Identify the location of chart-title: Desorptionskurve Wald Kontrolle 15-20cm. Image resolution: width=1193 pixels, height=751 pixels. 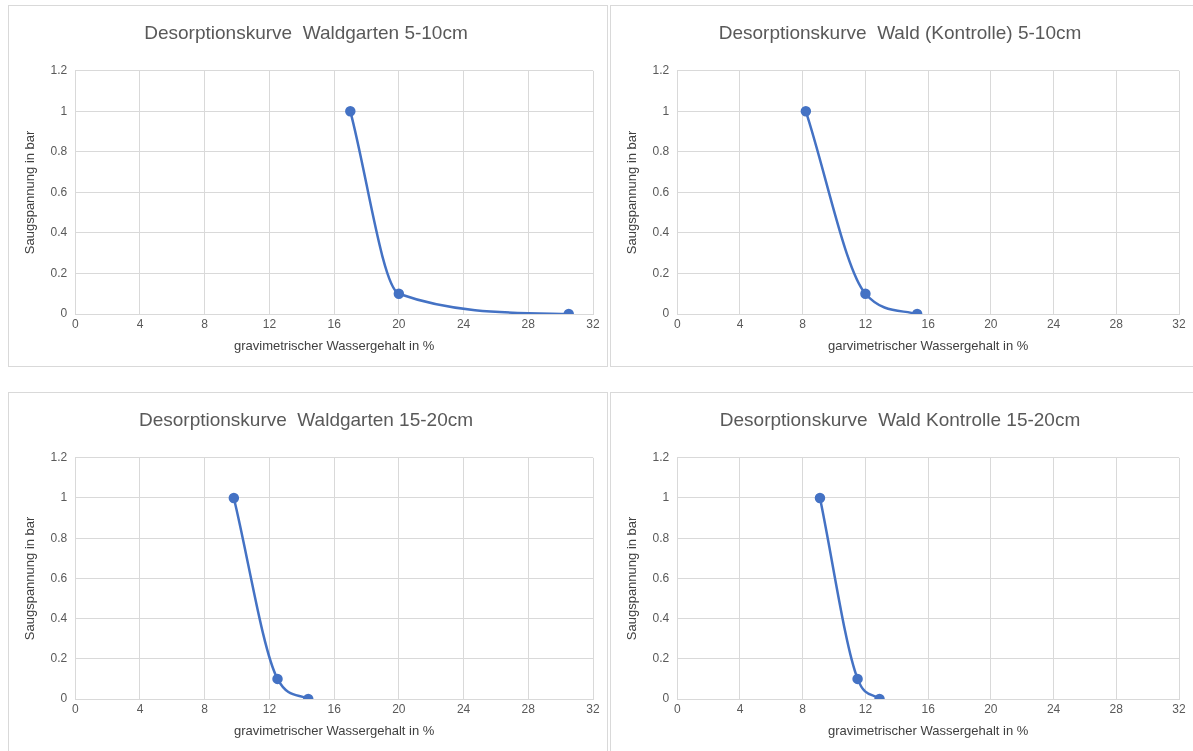
(900, 419).